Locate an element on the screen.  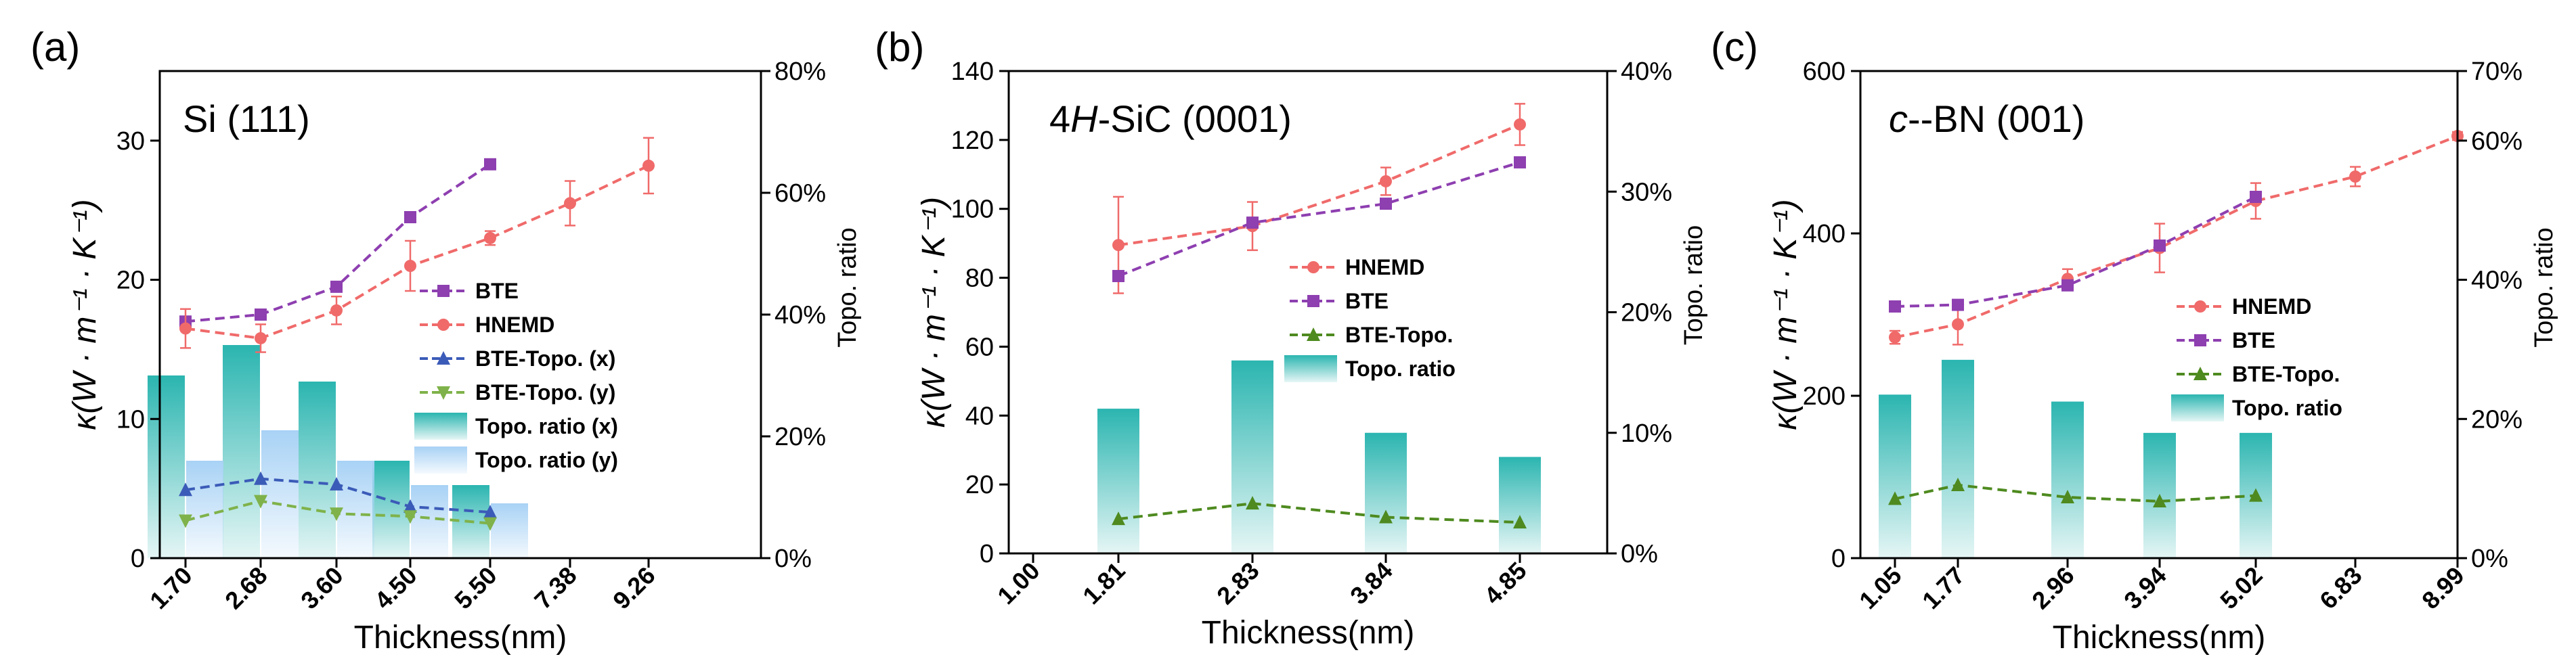
legend-label: HNEMD is located at coordinates (1384, 267).